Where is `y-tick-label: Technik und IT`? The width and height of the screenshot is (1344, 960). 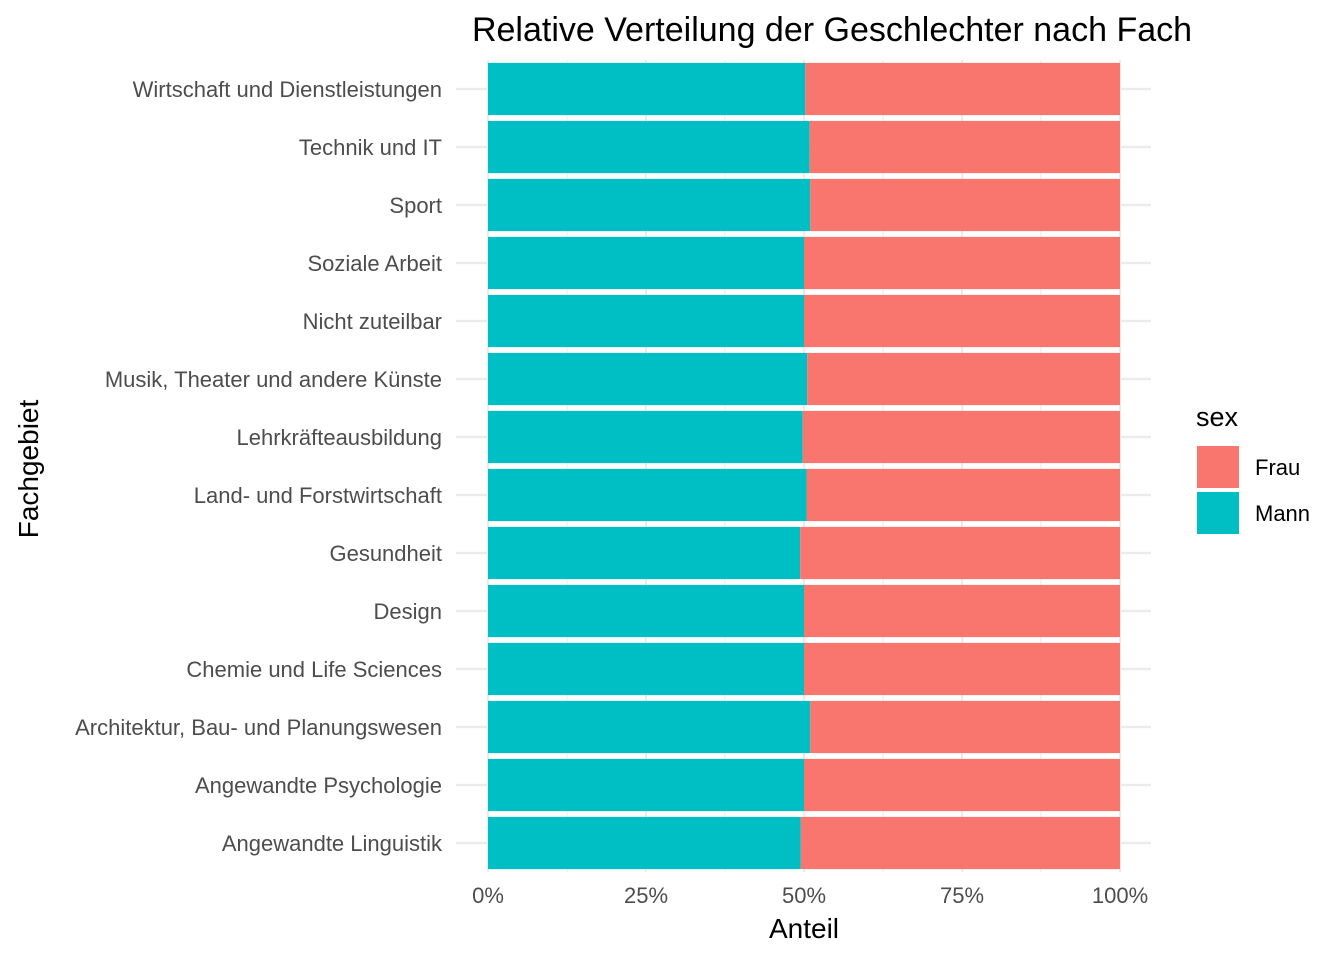
y-tick-label: Technik und IT is located at coordinates (370, 147).